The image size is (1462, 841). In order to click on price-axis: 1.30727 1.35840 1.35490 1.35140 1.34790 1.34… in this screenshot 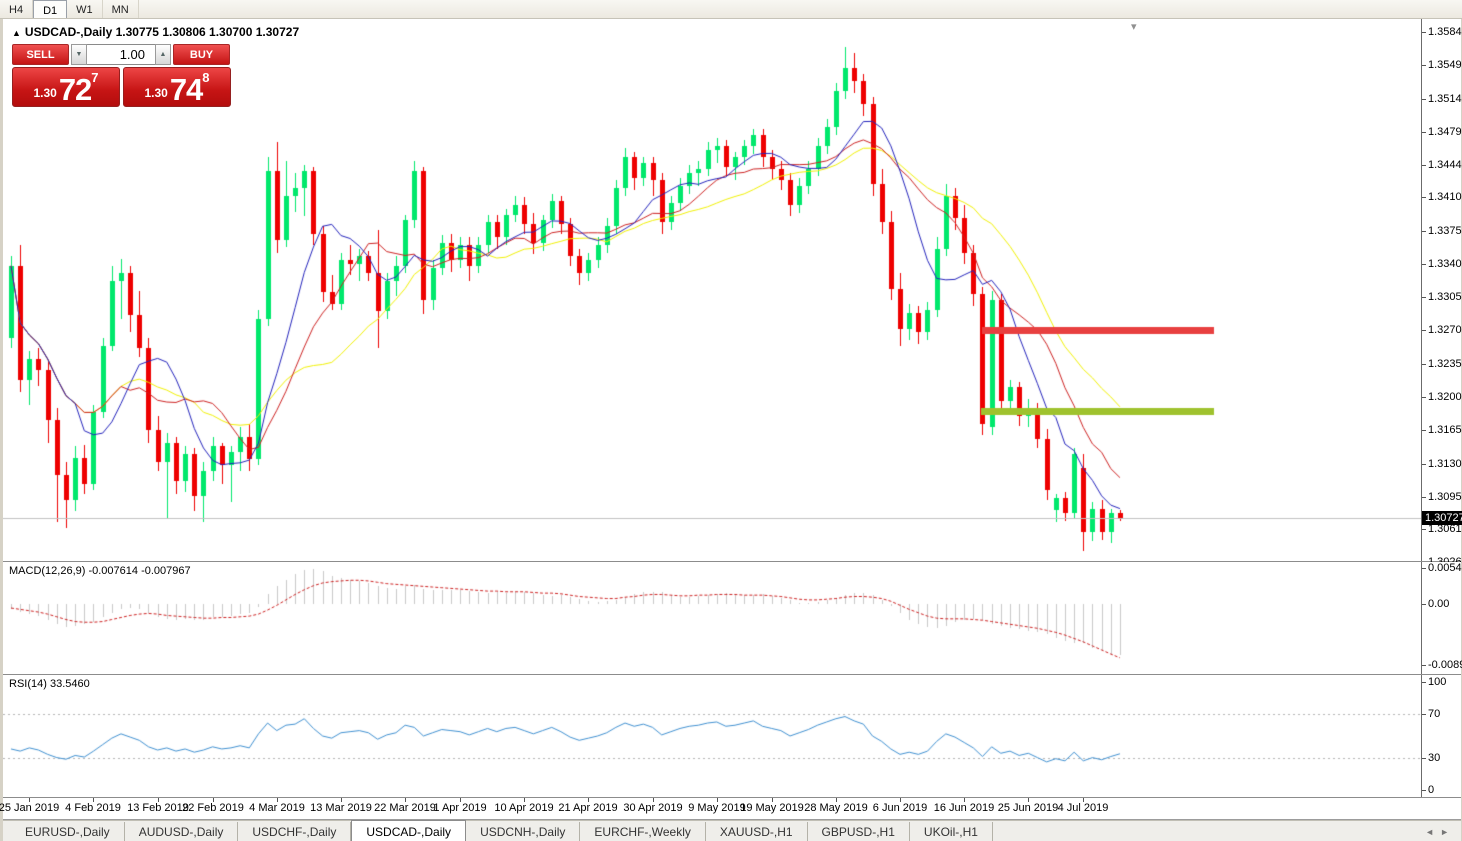, I will do `click(1441, 293)`.